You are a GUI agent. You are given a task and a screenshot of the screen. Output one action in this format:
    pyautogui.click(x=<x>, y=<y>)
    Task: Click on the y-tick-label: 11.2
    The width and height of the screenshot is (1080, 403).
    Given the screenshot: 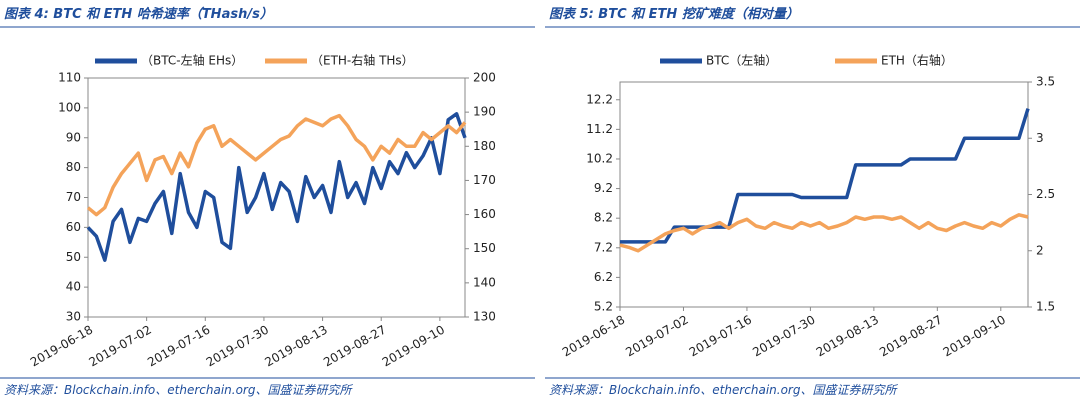 What is the action you would take?
    pyautogui.click(x=599, y=129)
    